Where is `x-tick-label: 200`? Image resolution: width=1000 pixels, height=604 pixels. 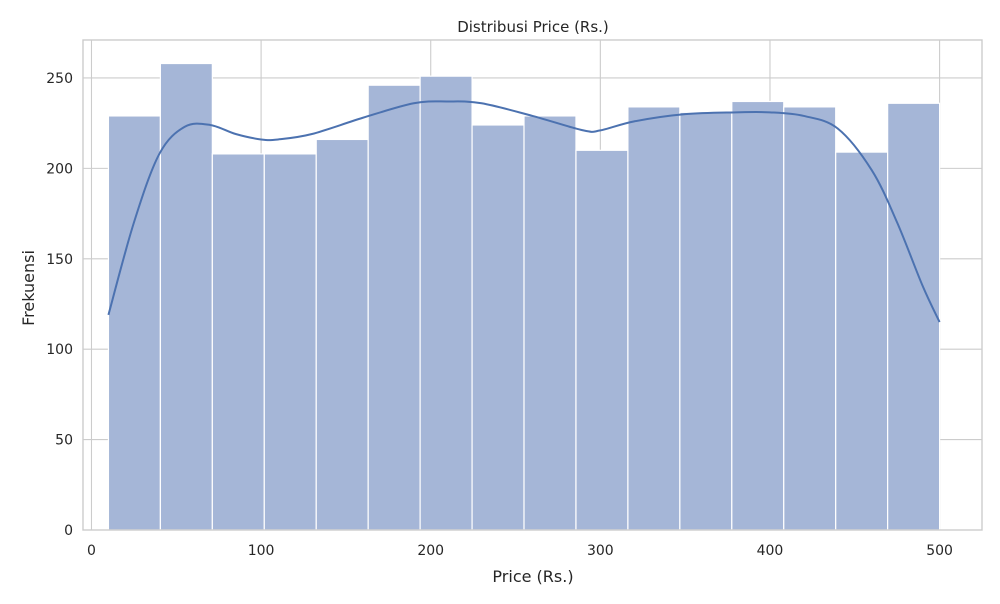
x-tick-label: 200 is located at coordinates (430, 551).